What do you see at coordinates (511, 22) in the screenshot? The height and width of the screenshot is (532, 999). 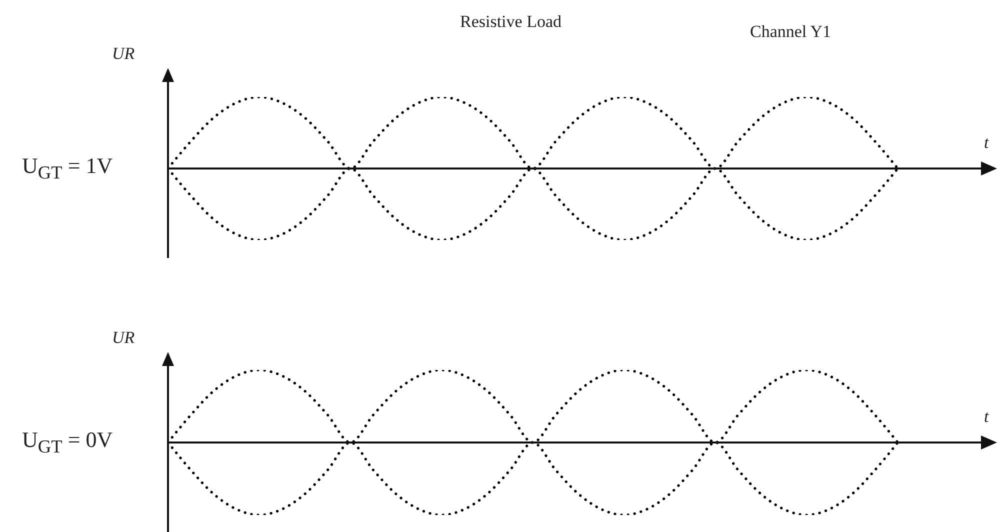 I see `chart-title: Resistive Load` at bounding box center [511, 22].